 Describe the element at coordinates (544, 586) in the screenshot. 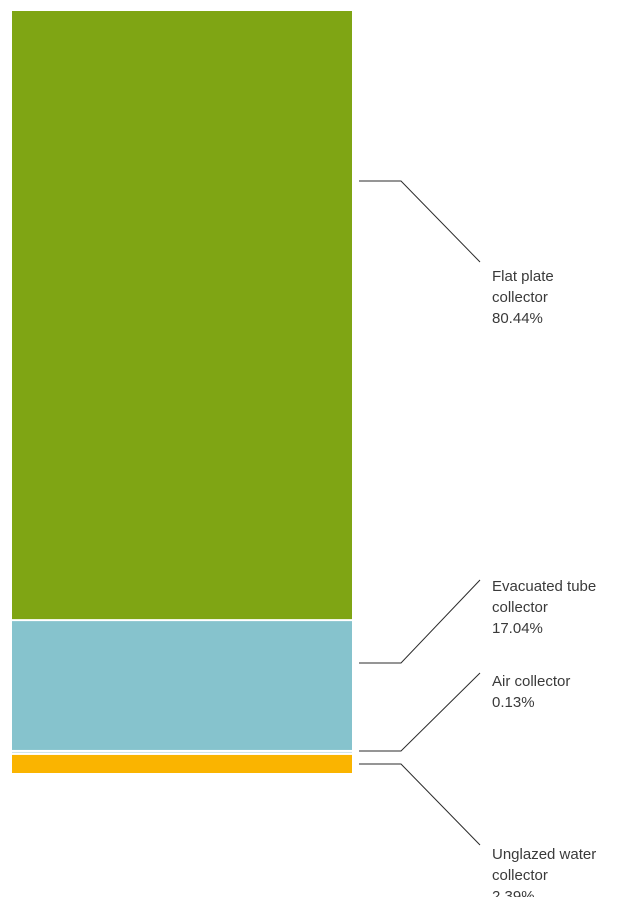

I see `segment-name-label-1: Evacuated tube` at that location.